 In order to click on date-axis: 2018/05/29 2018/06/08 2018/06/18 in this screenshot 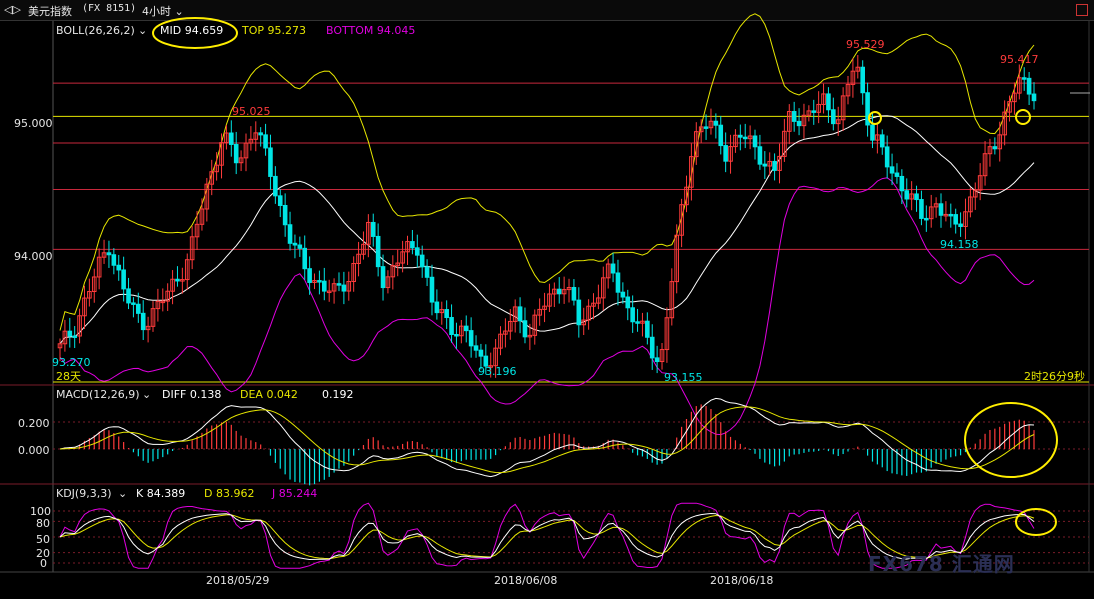, I will do `click(489, 580)`.